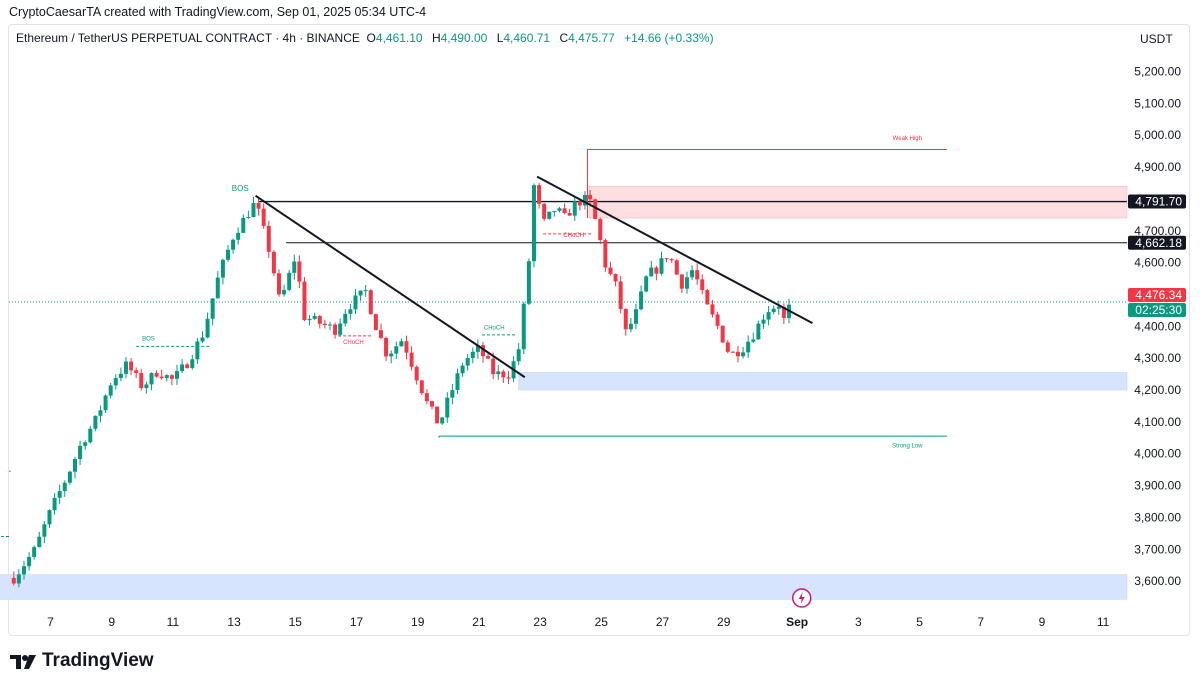 This screenshot has width=1200, height=687. What do you see at coordinates (564, 587) in the screenshot?
I see `zone-demand-low` at bounding box center [564, 587].